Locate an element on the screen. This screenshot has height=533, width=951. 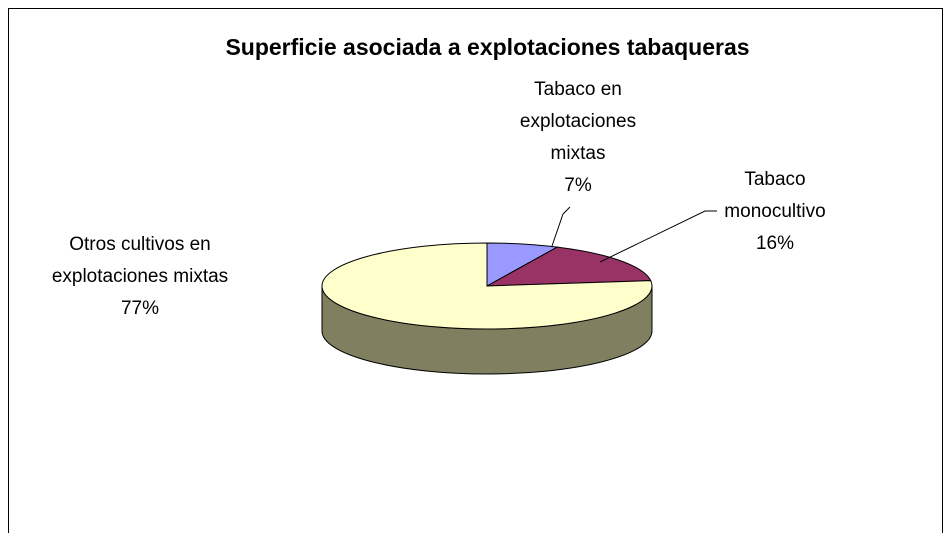
slice-label: Tabaco en explotaciones mixtas 7% is located at coordinates (578, 138).